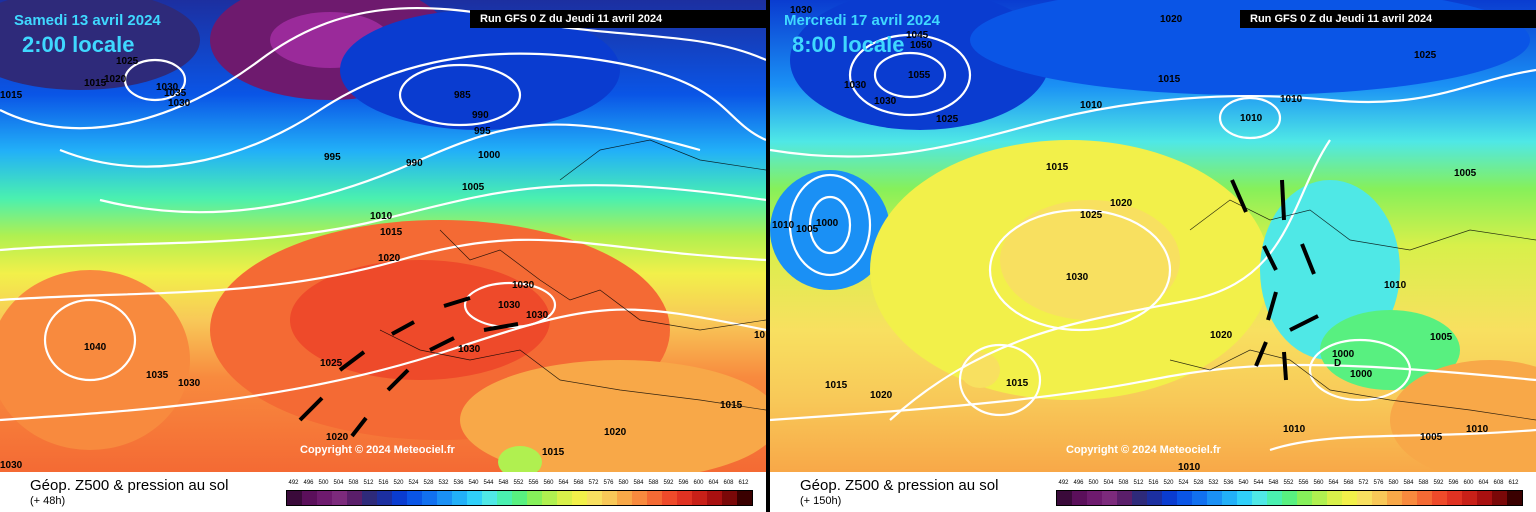 The image size is (1536, 512). What do you see at coordinates (462, 95) in the screenshot?
I see `svg-text: 985` at bounding box center [462, 95].